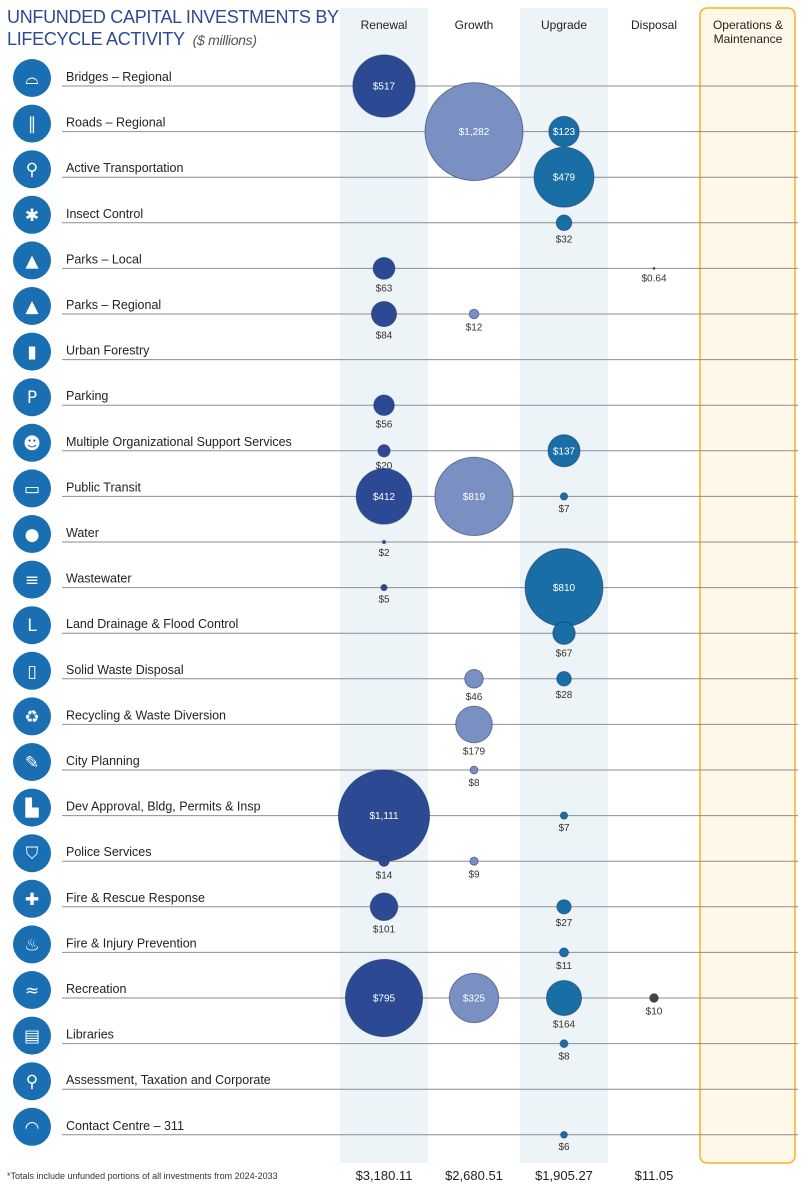 Image resolution: width=808 pixels, height=1190 pixels. I want to click on bubble-value-label: $46, so click(474, 697).